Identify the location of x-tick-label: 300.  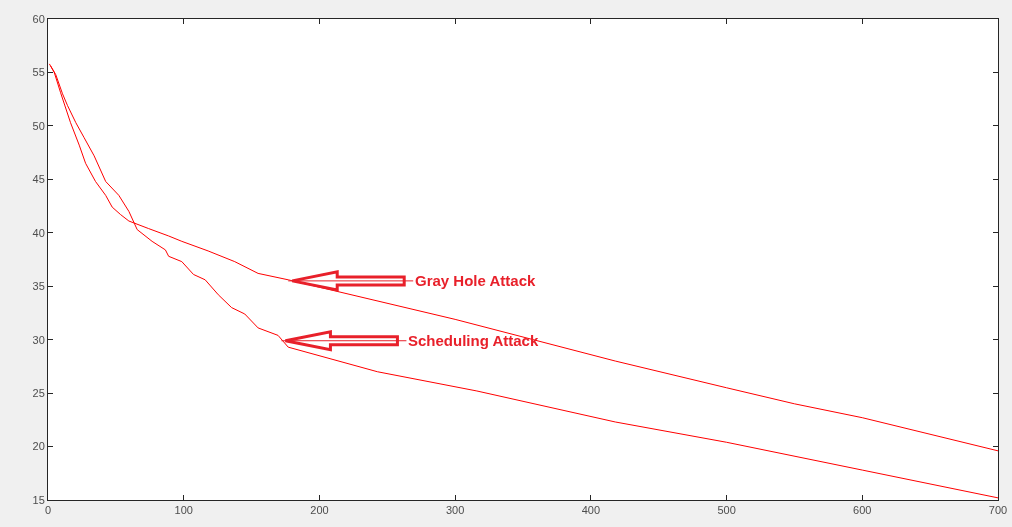
(455, 510).